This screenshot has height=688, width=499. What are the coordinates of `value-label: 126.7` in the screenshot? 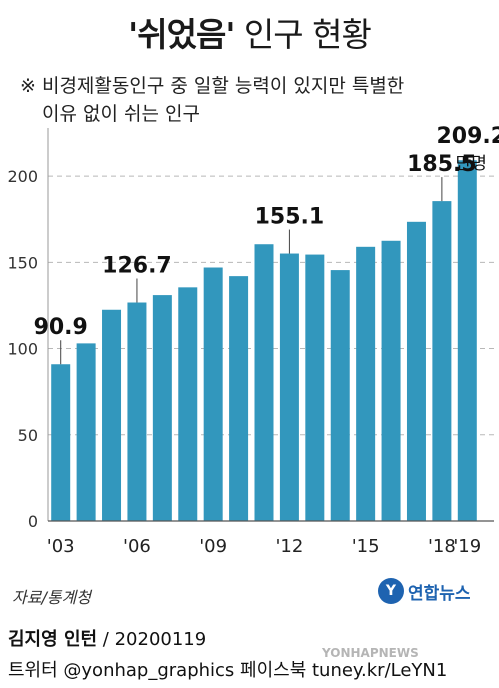 It's located at (137, 266).